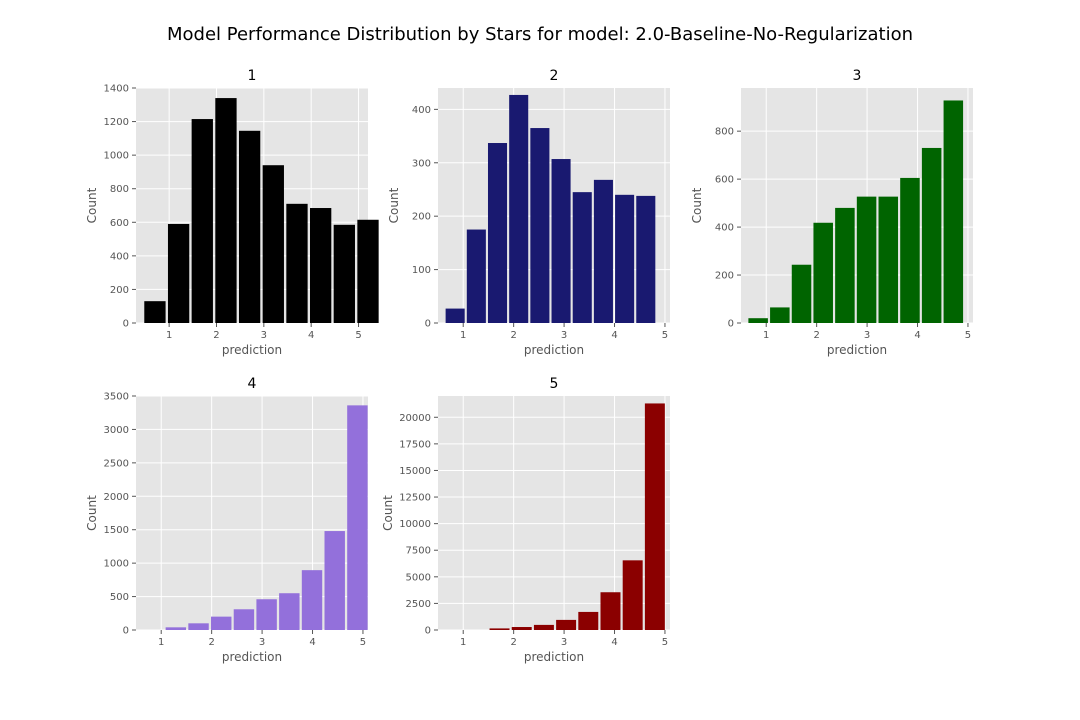 This screenshot has width=1080, height=720. What do you see at coordinates (116, 89) in the screenshot?
I see `y-tick-label: 1400` at bounding box center [116, 89].